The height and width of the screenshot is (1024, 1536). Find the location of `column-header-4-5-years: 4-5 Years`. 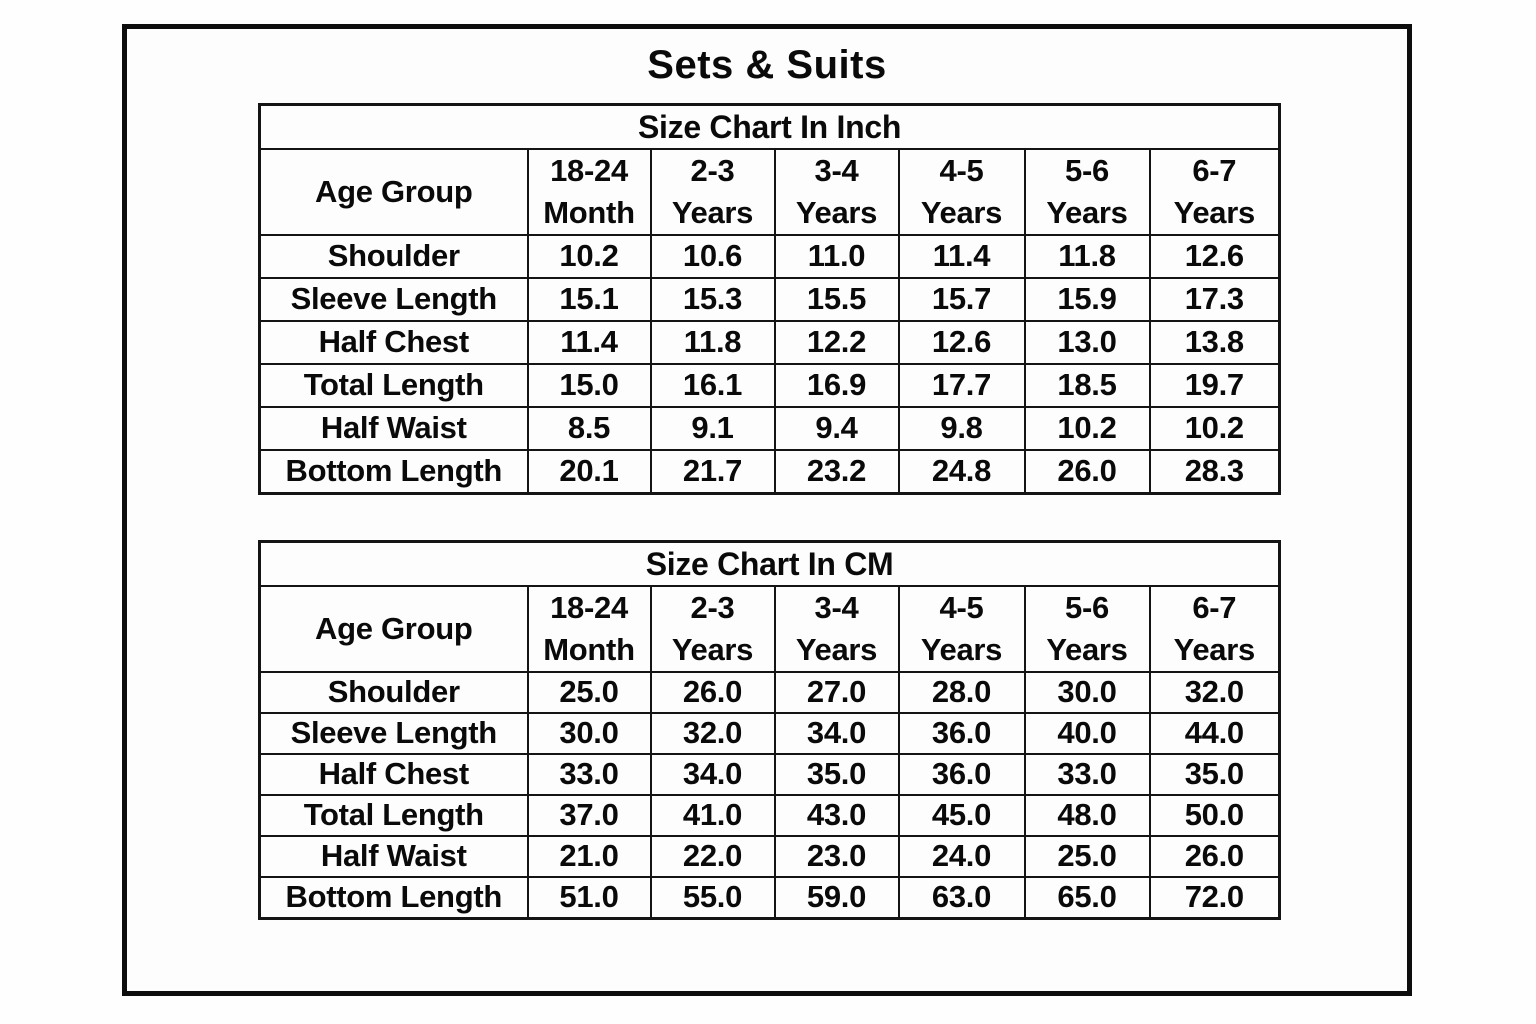

column-header-4-5-years: 4-5 Years is located at coordinates (961, 629).